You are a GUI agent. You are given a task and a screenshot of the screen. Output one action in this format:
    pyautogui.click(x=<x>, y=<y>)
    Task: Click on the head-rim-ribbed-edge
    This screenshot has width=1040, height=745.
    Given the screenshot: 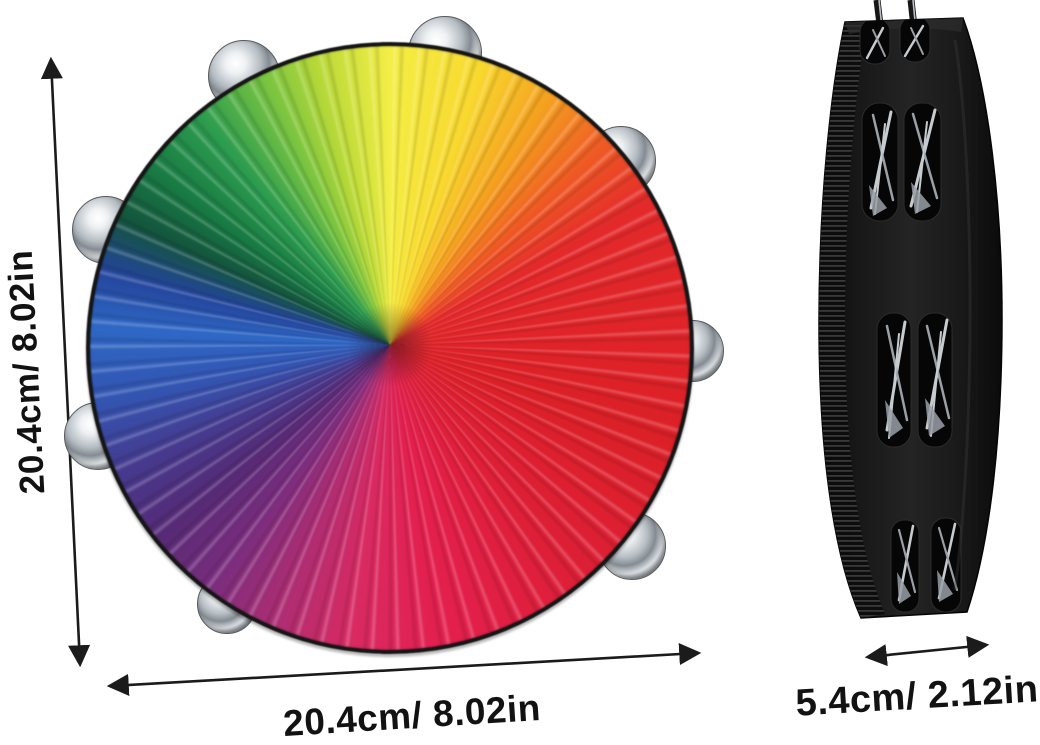 What is the action you would take?
    pyautogui.click(x=852, y=320)
    